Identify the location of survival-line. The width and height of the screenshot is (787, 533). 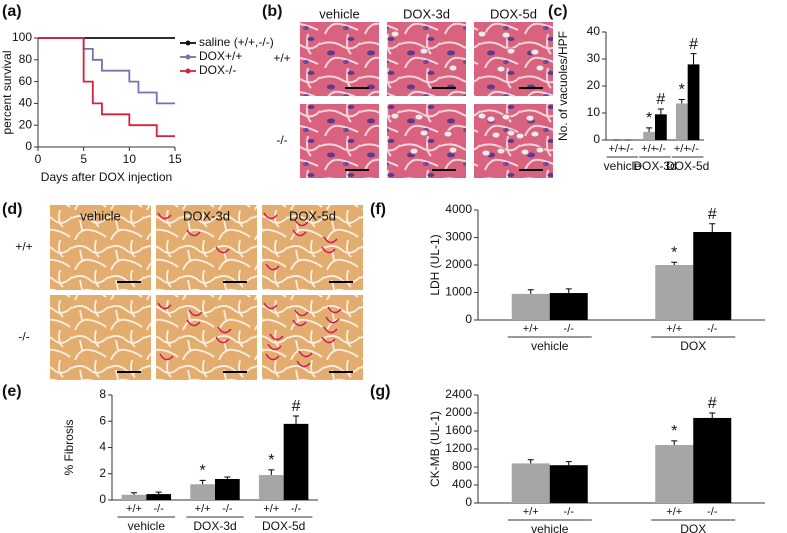
(106, 71).